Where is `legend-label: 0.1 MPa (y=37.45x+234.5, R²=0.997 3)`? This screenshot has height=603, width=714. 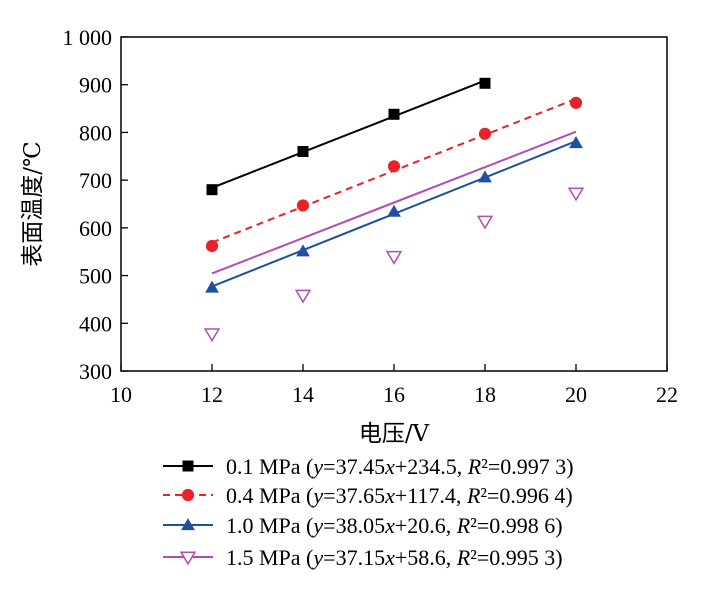 legend-label: 0.1 MPa (y=37.45x+234.5, R²=0.997 3) is located at coordinates (400, 466).